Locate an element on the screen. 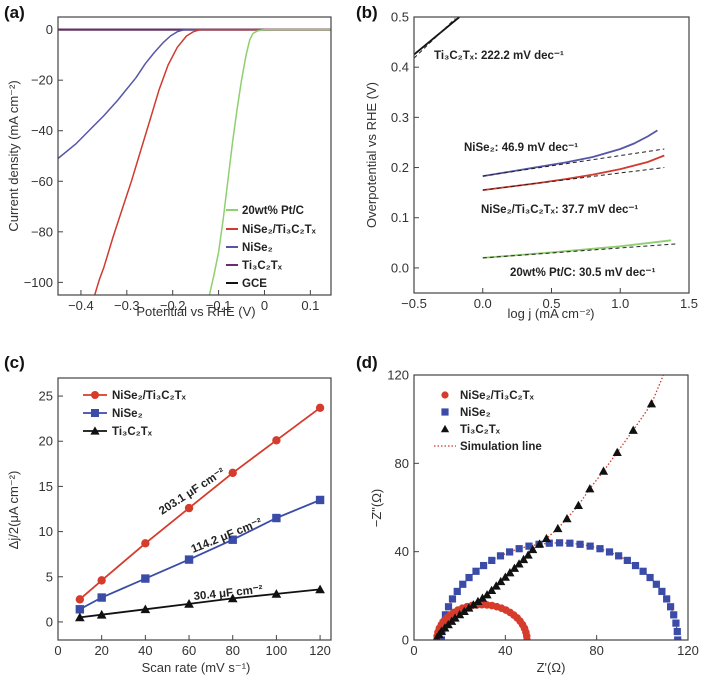  x-tick-label: 1.5 is located at coordinates (689, 303).